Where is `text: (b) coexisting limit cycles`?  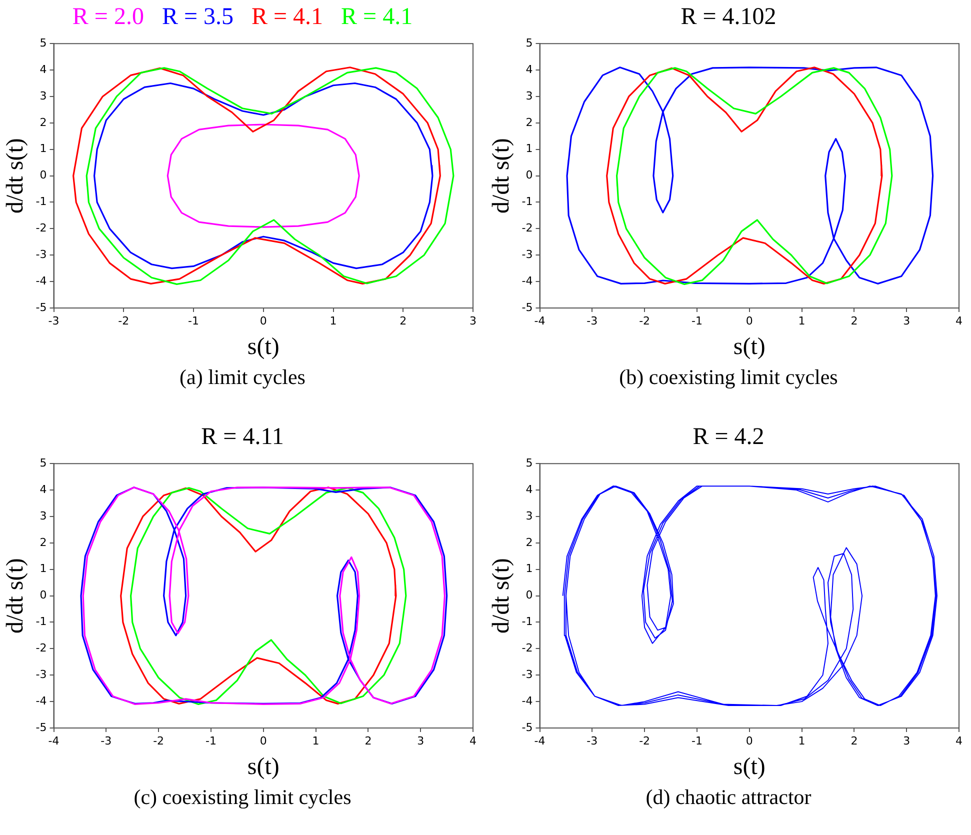
text: (b) coexisting limit cycles is located at coordinates (728, 377).